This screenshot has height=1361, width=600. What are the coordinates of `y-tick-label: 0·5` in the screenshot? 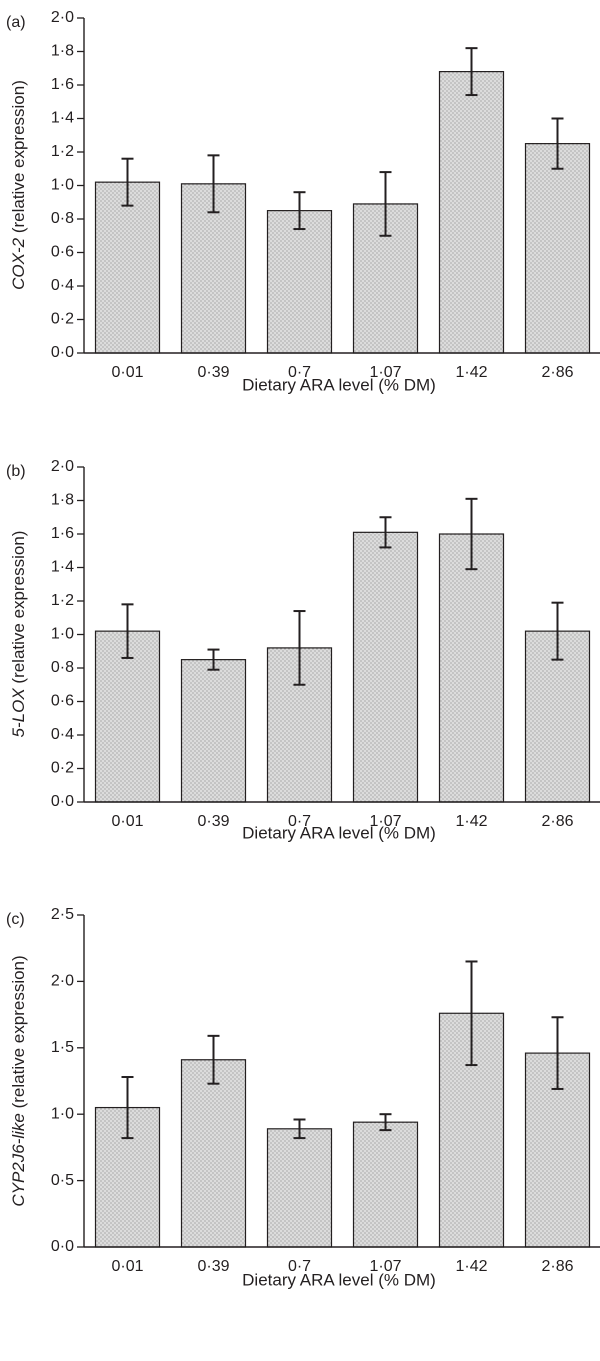 It's located at (62, 1180).